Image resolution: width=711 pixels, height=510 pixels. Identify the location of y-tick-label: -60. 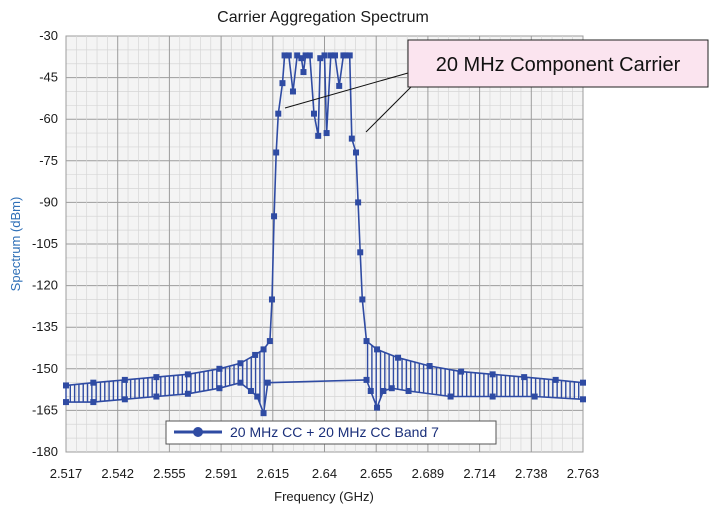
(48, 118).